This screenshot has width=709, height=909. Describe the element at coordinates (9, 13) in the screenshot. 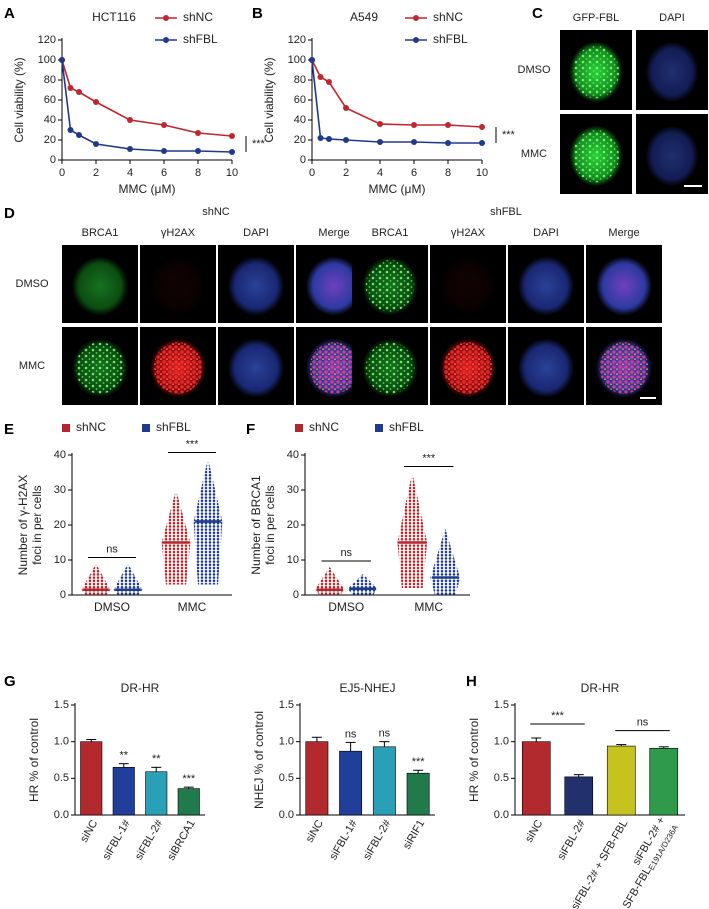

I see `panel-label: A` at that location.